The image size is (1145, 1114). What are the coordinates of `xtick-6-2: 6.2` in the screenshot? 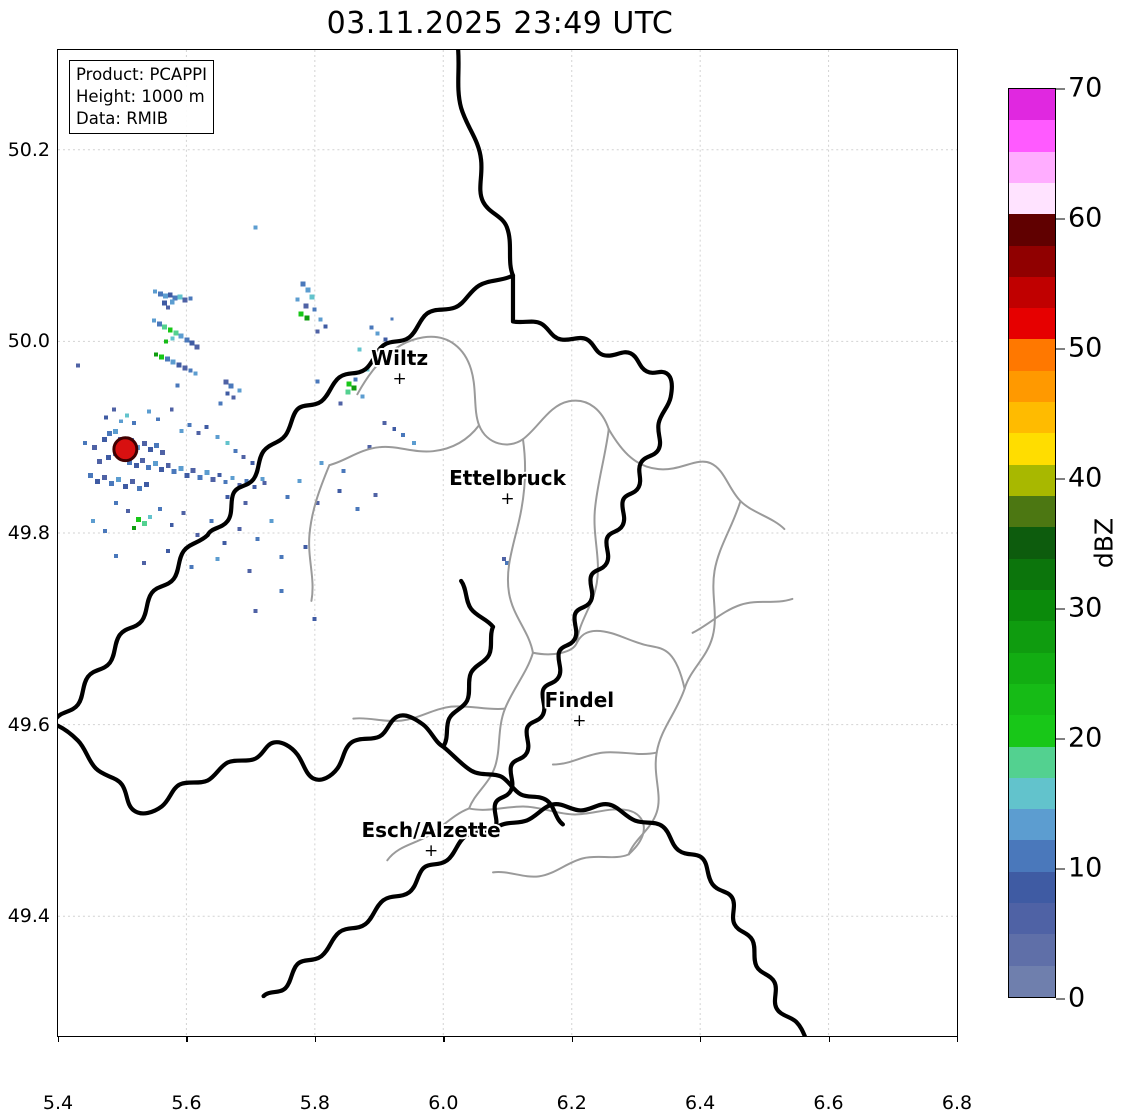 It's located at (572, 1103).